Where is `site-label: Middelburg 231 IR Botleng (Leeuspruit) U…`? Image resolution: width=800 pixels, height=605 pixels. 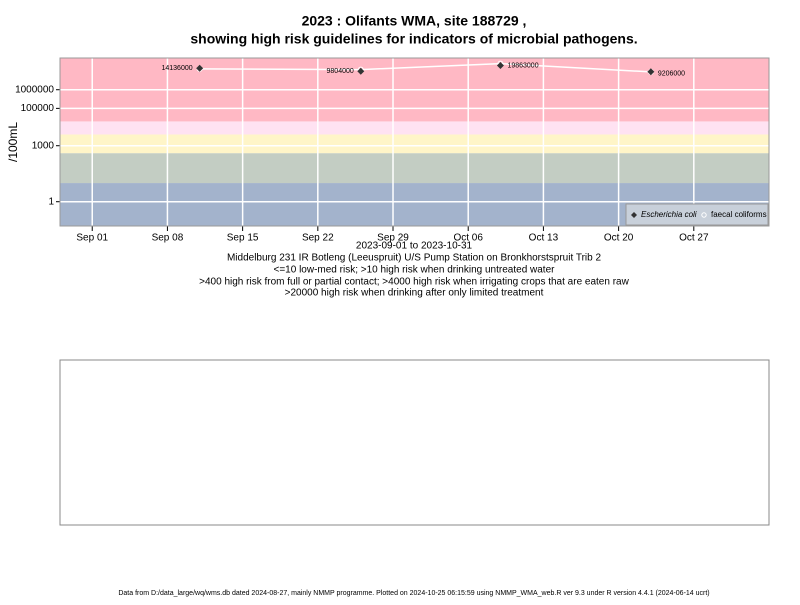 site-label: Middelburg 231 IR Botleng (Leeuspruit) U… is located at coordinates (414, 258).